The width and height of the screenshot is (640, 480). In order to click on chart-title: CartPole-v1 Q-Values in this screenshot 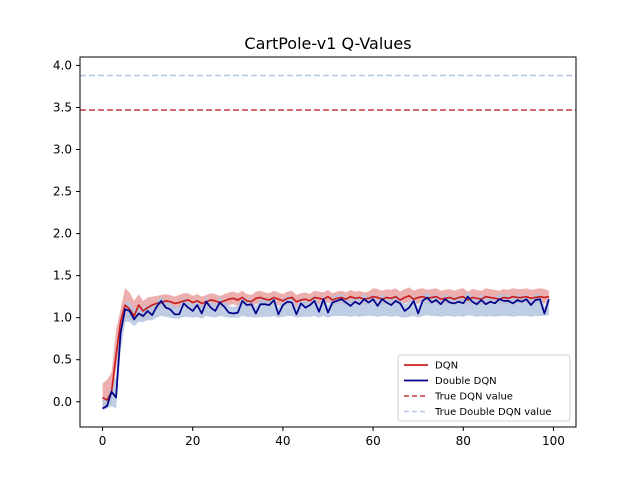, I will do `click(327, 43)`.